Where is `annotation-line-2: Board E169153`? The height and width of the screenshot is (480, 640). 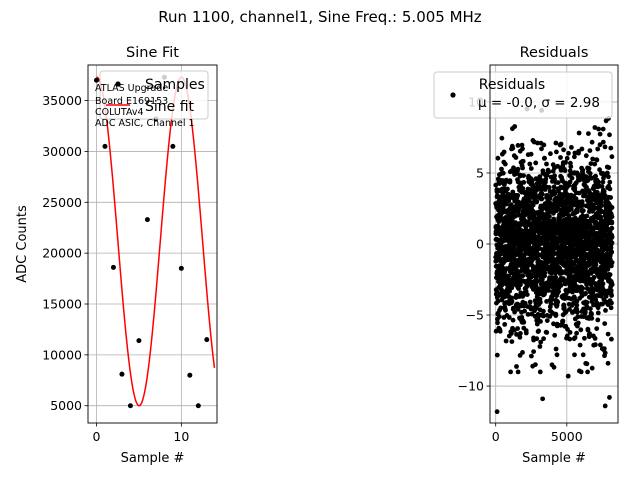 annotation-line-2: Board E169153 is located at coordinates (131, 101).